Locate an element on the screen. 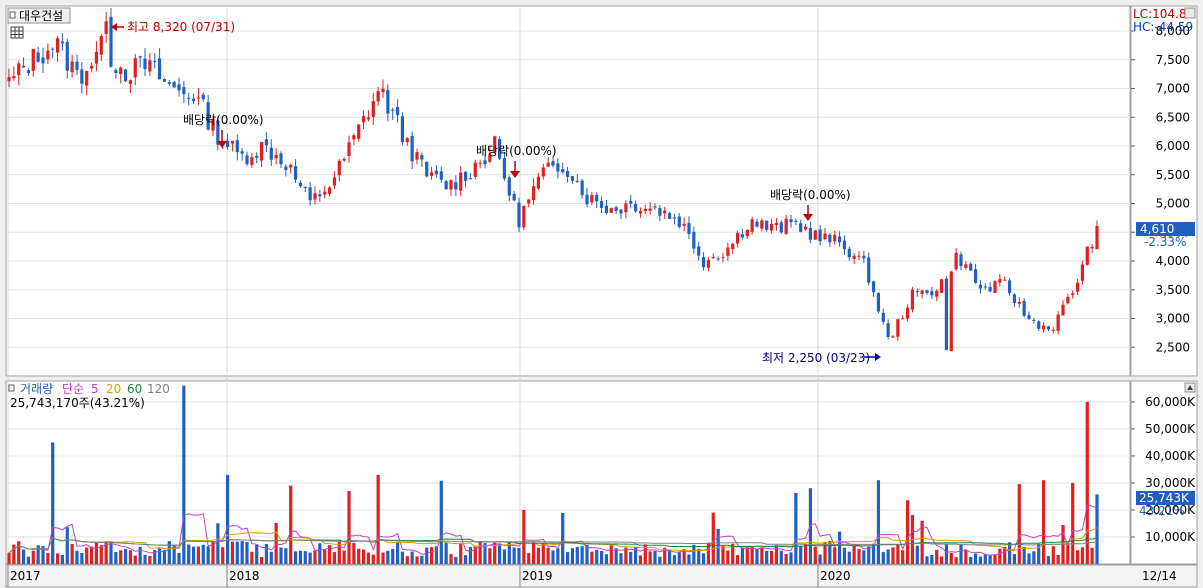 This screenshot has height=588, width=1203. stock-name: 대우건설 is located at coordinates (41, 16).